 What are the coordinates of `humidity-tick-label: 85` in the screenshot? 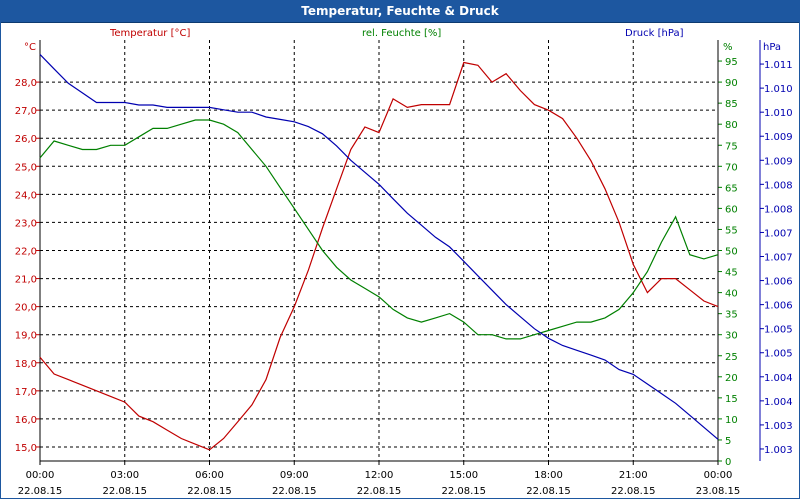 It's located at (731, 104).